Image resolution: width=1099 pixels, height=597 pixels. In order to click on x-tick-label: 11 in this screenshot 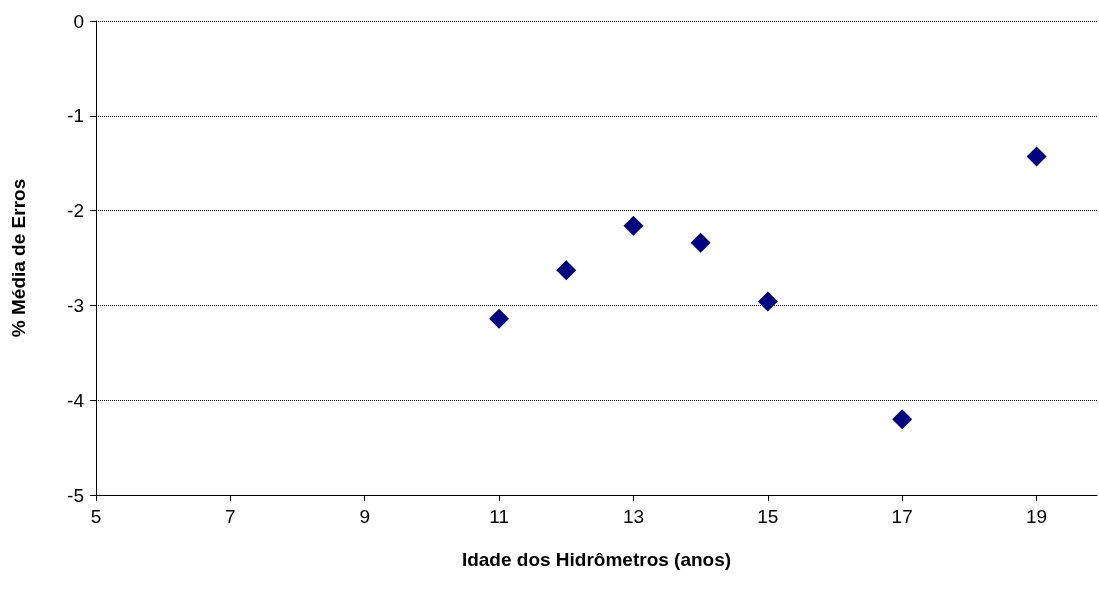, I will do `click(499, 516)`.